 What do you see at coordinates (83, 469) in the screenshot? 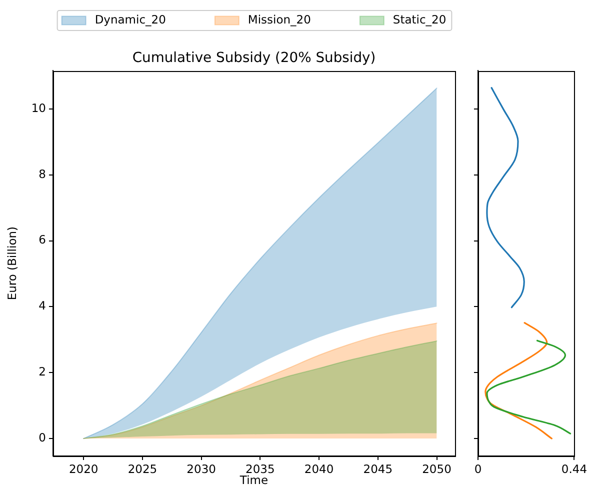
I see `x-tick-label: 2020` at bounding box center [83, 469].